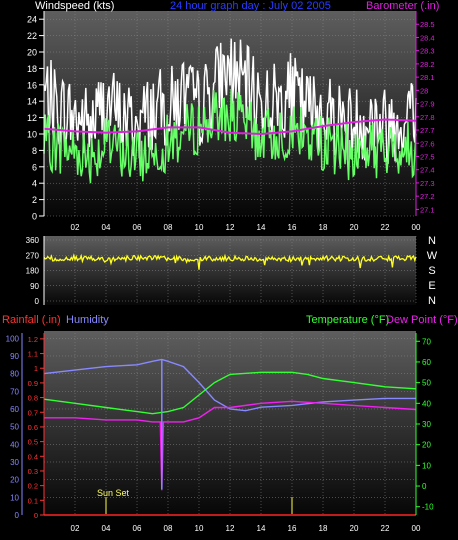 This screenshot has height=540, width=458. What do you see at coordinates (36, 515) in the screenshot?
I see `rainfall-tick-label: 0` at bounding box center [36, 515].